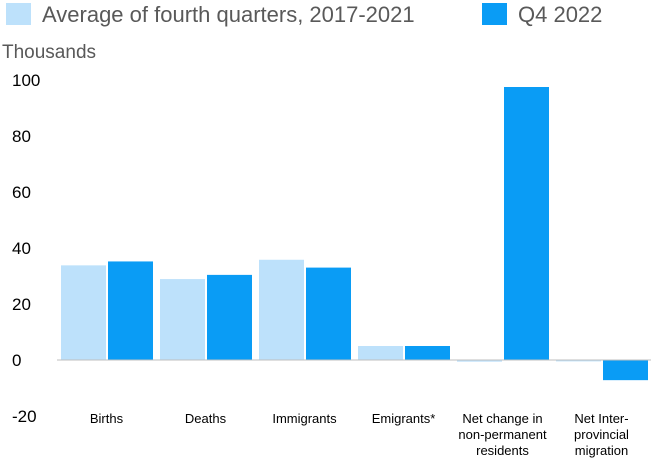  What do you see at coordinates (49, 52) in the screenshot?
I see `y-axis-unit-label: Thousands` at bounding box center [49, 52].